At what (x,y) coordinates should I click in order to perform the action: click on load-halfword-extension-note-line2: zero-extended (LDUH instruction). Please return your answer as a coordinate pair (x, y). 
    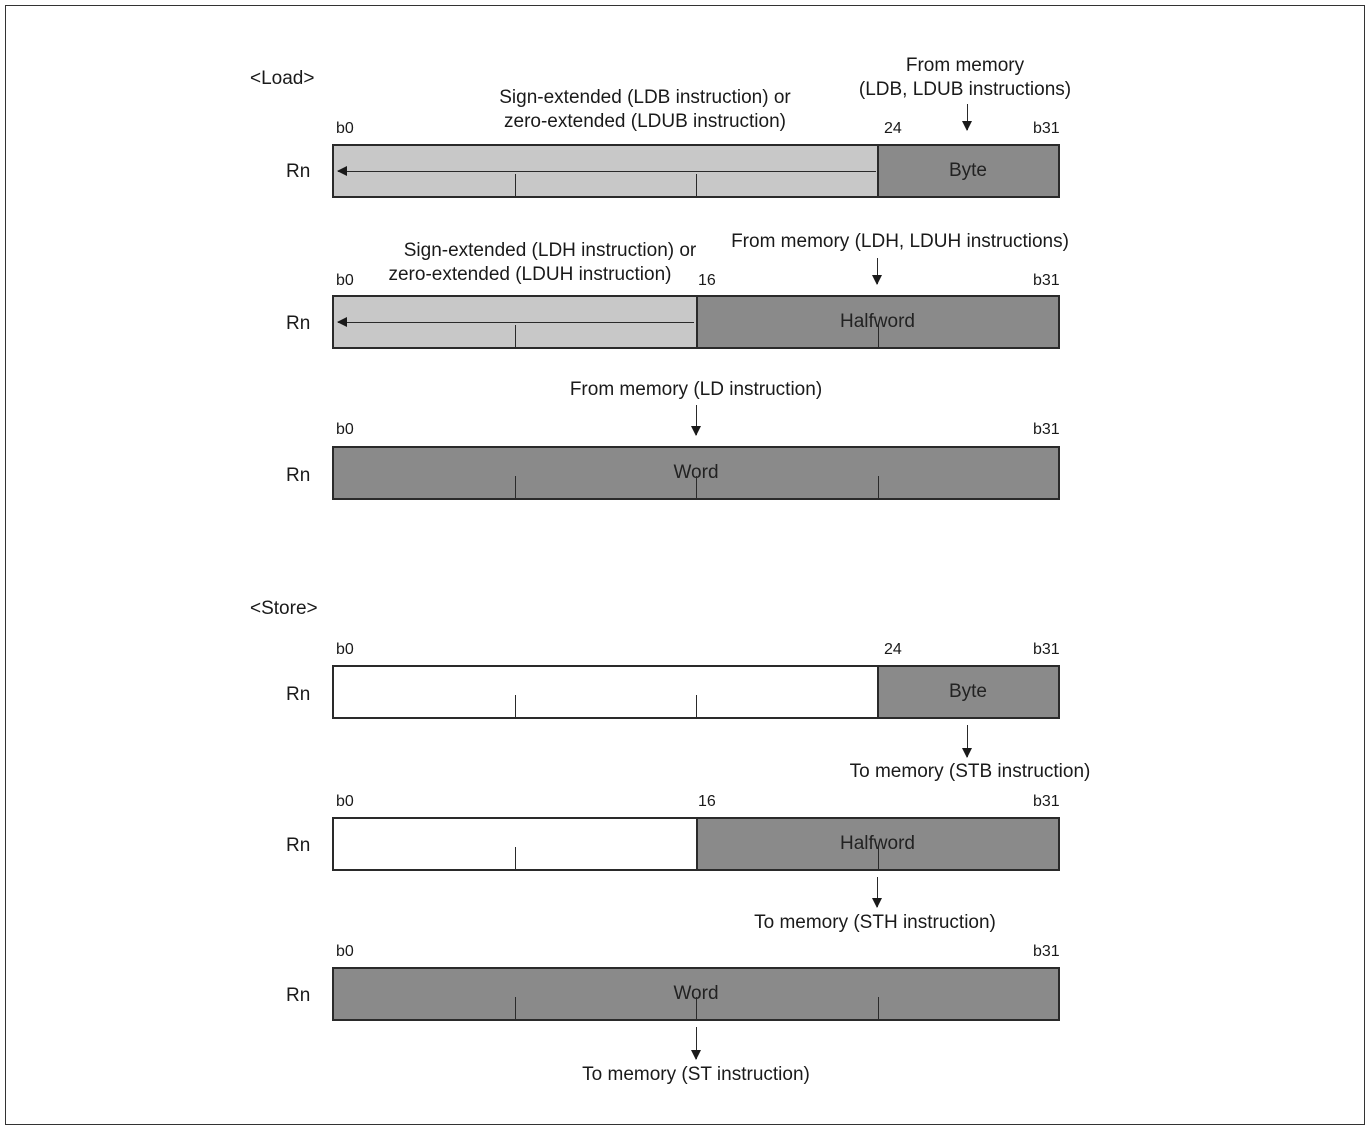
    Looking at the image, I should click on (530, 274).